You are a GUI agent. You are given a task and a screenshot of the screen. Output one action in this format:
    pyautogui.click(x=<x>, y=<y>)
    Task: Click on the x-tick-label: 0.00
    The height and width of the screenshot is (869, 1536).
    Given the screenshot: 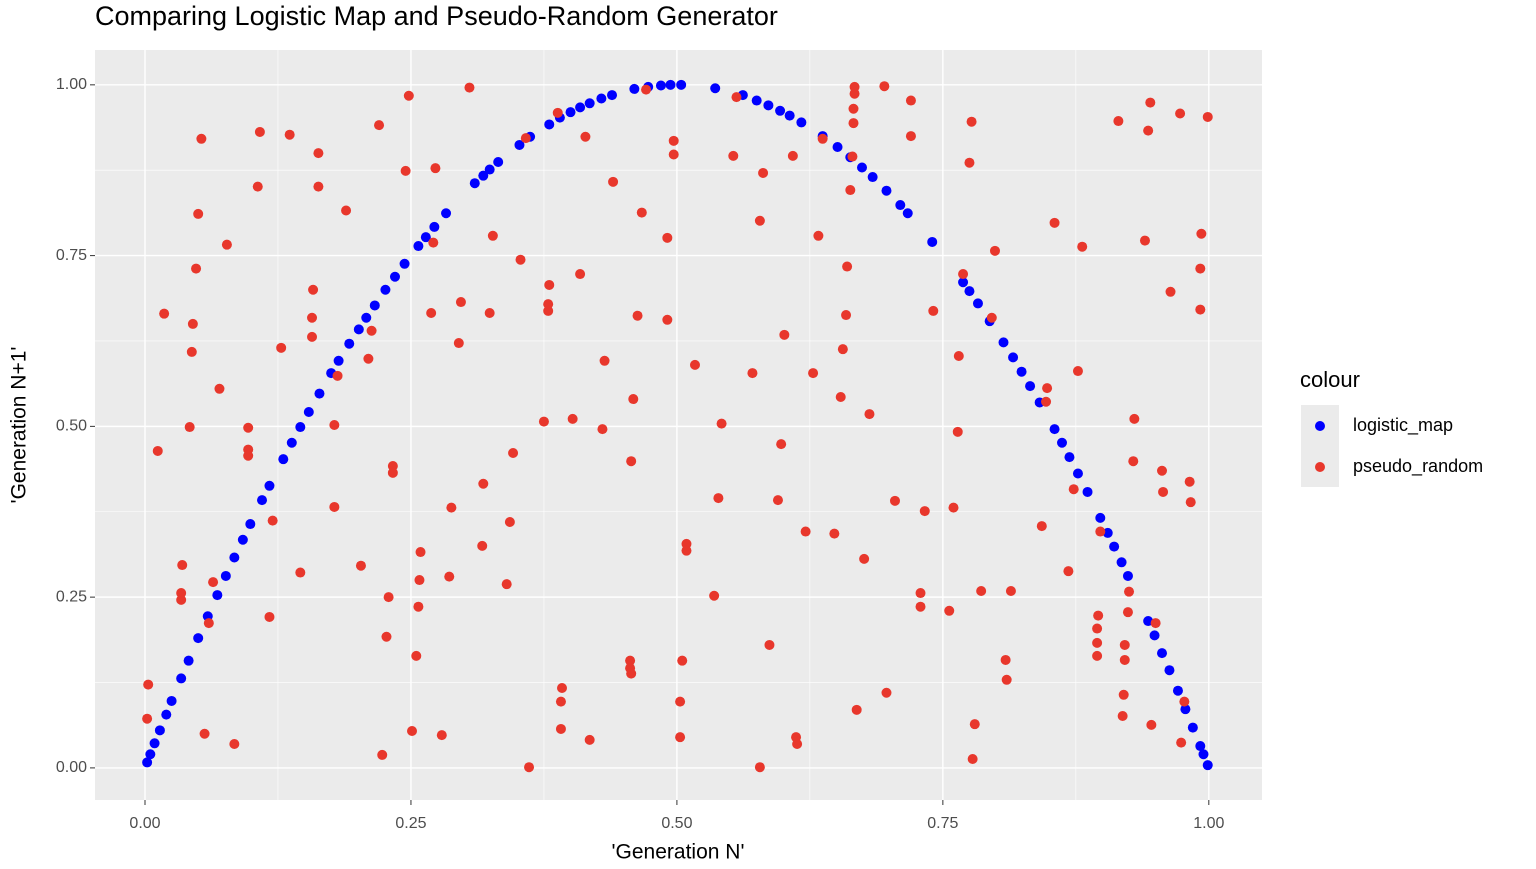 What is the action you would take?
    pyautogui.click(x=144, y=823)
    